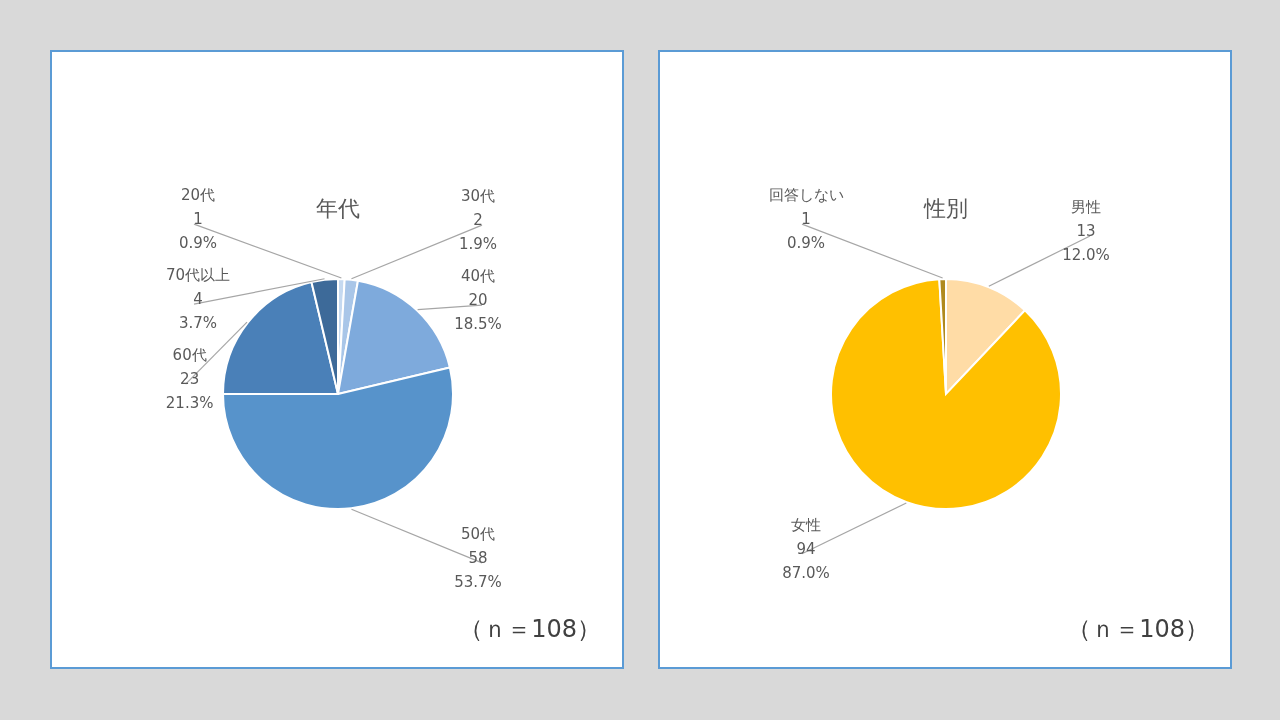 This screenshot has height=720, width=1280. I want to click on data-label: 20 18.5%, so click(478, 312).